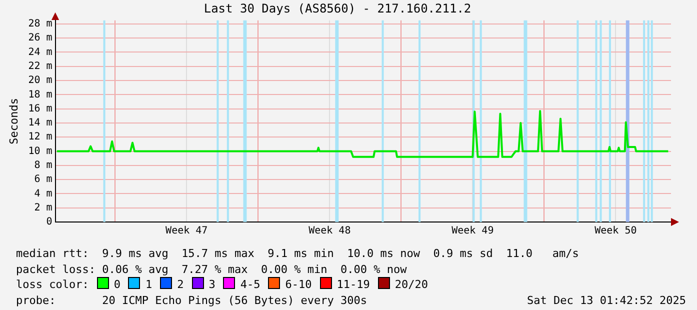 This screenshot has height=310, width=697. Describe the element at coordinates (40, 80) in the screenshot. I see `y-tick-label: 20 m` at that location.